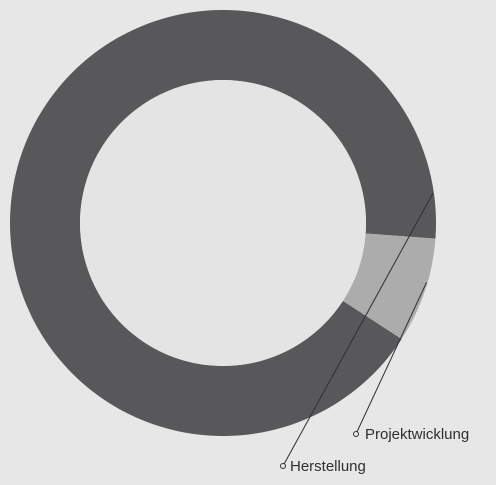 This screenshot has width=496, height=485. What do you see at coordinates (328, 466) in the screenshot?
I see `label-herstellung: Herstellung` at bounding box center [328, 466].